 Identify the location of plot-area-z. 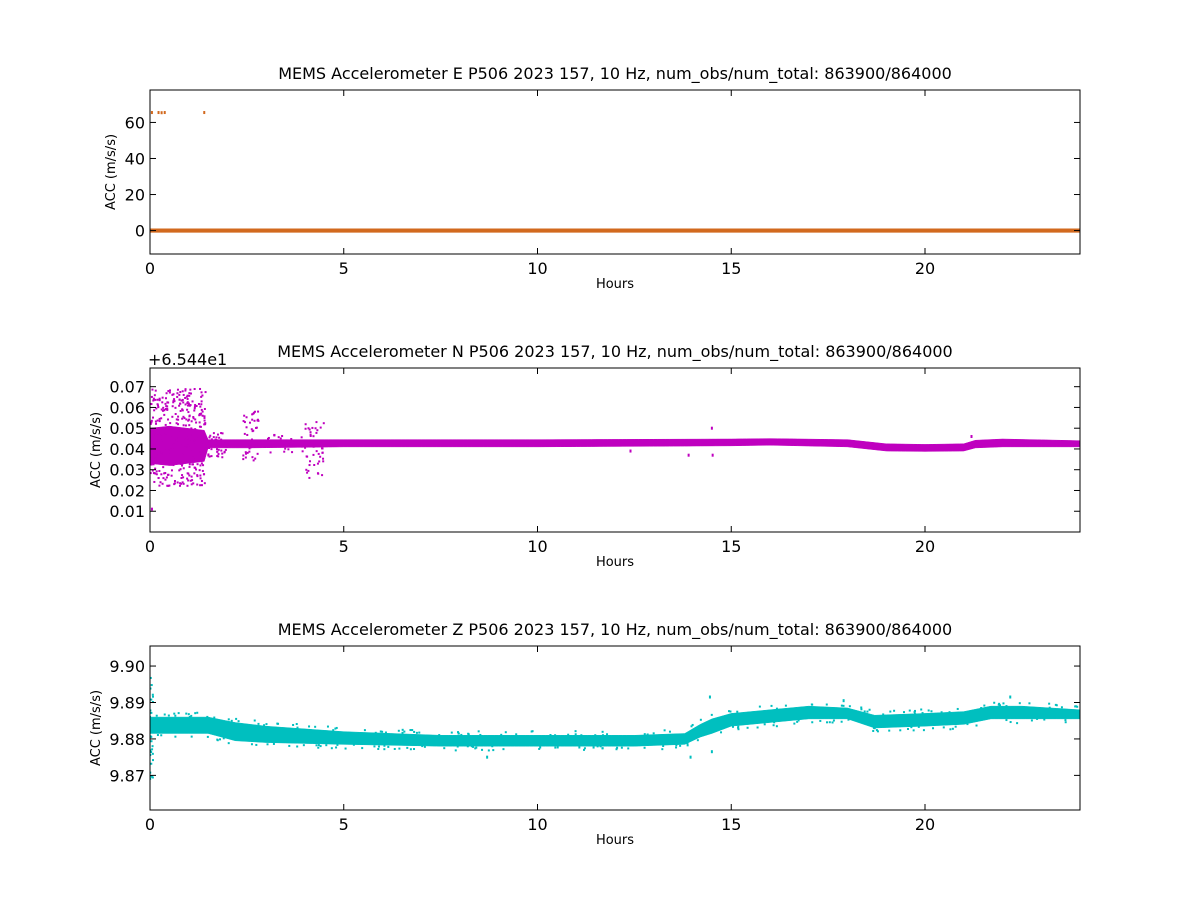
(615, 728).